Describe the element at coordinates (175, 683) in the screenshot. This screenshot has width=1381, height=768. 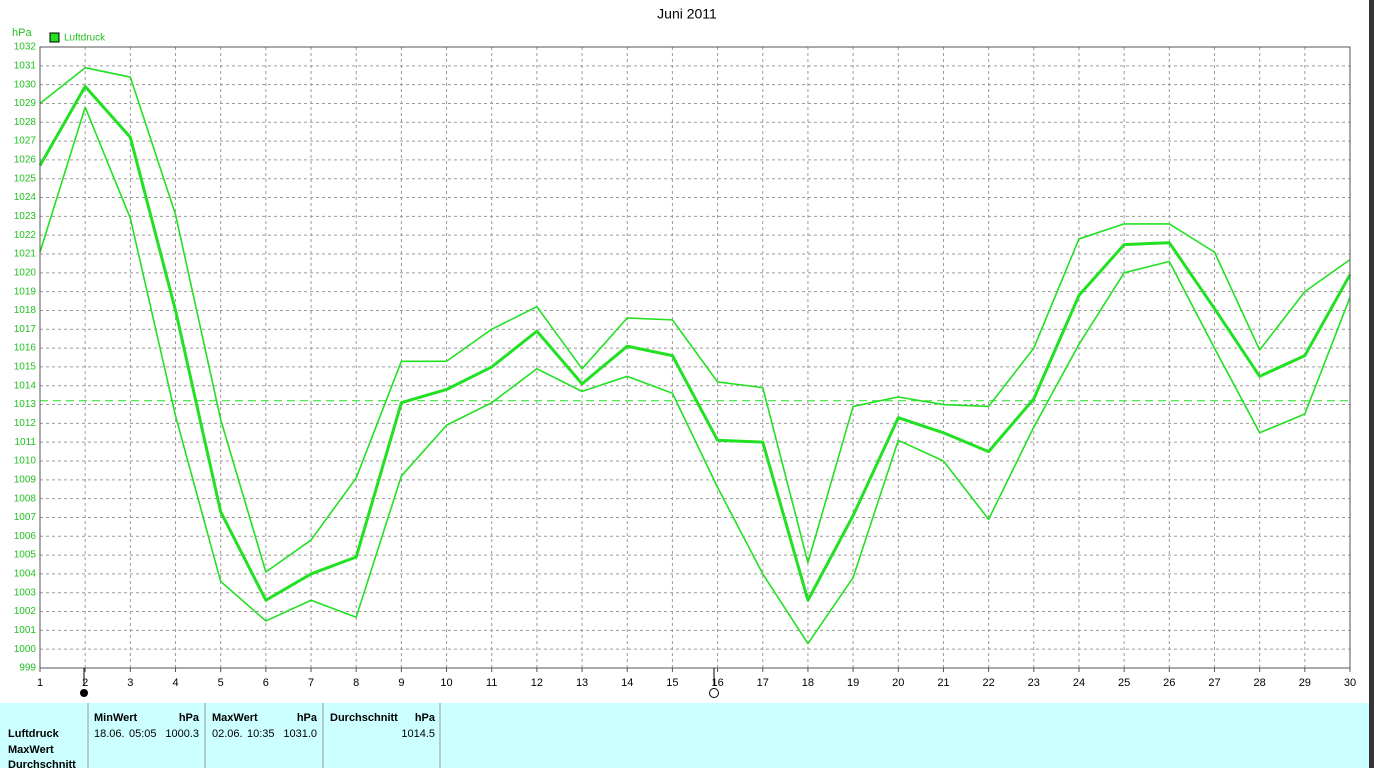
I see `x-tick-label: 4` at that location.